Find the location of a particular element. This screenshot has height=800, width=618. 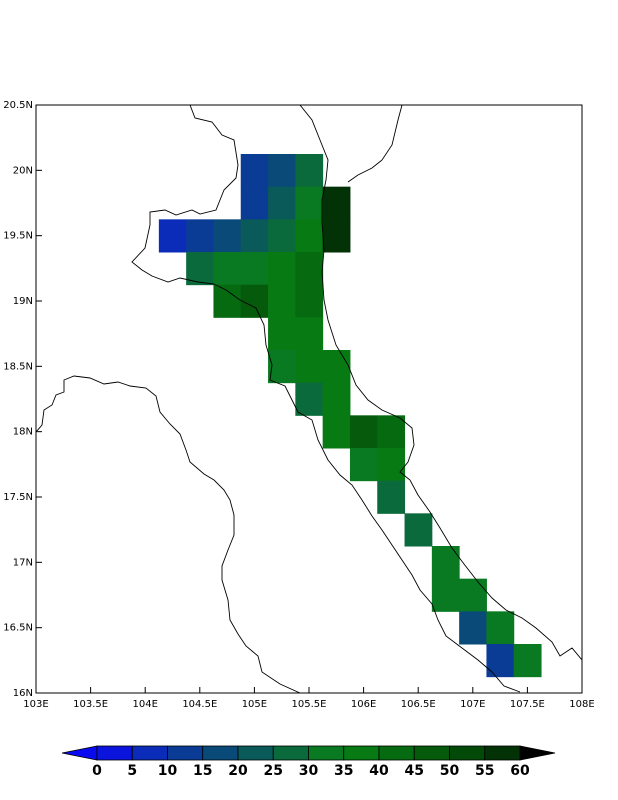

x-tick-label: 104E is located at coordinates (144, 704).